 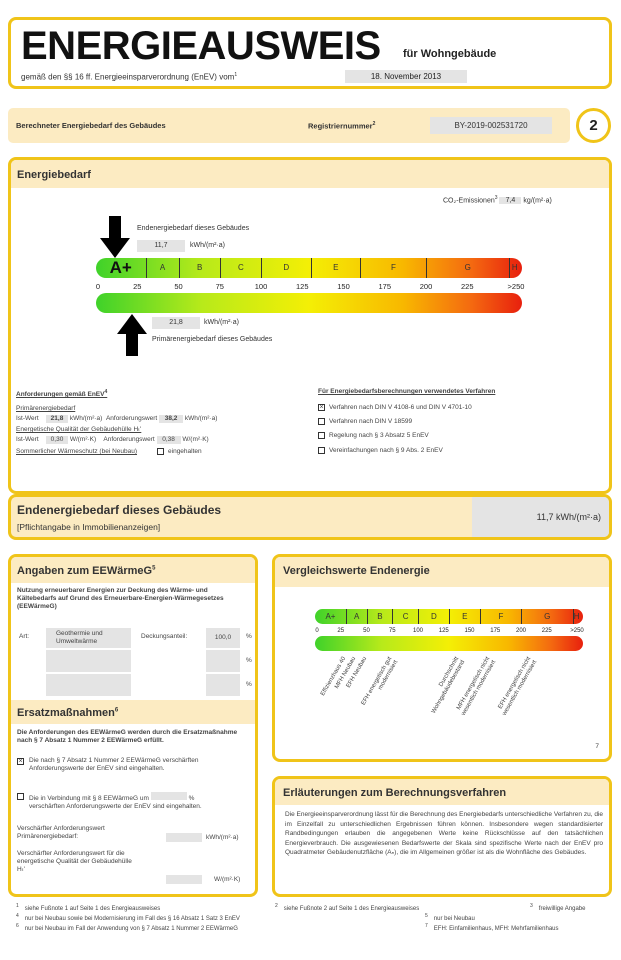 What do you see at coordinates (458, 422) in the screenshot?
I see `procedure-option: Verfahren nach DIN V 18599` at bounding box center [458, 422].